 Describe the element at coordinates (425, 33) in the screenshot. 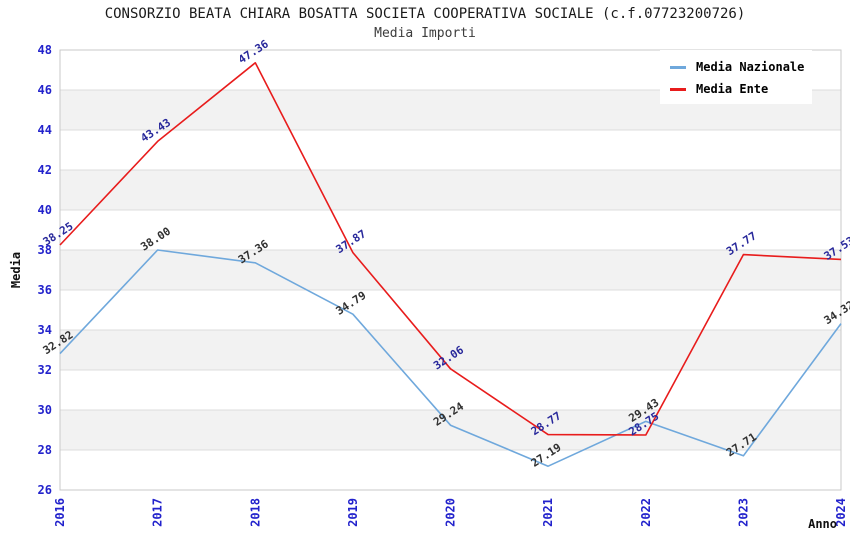

I see `chart-subtitle: Media Importi` at that location.